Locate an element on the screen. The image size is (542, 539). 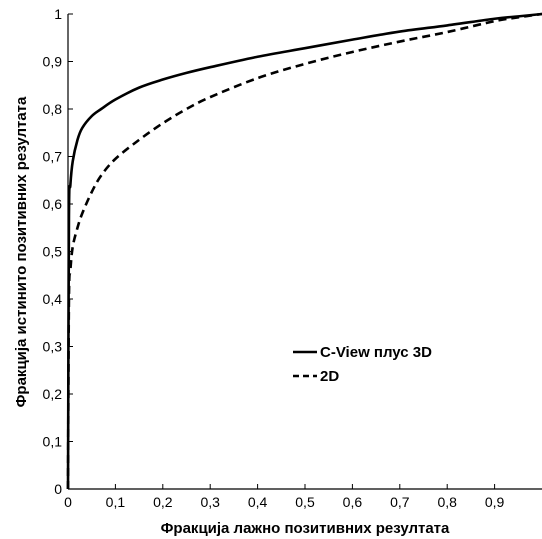
x-tick-label: 0,2 is located at coordinates (163, 502).